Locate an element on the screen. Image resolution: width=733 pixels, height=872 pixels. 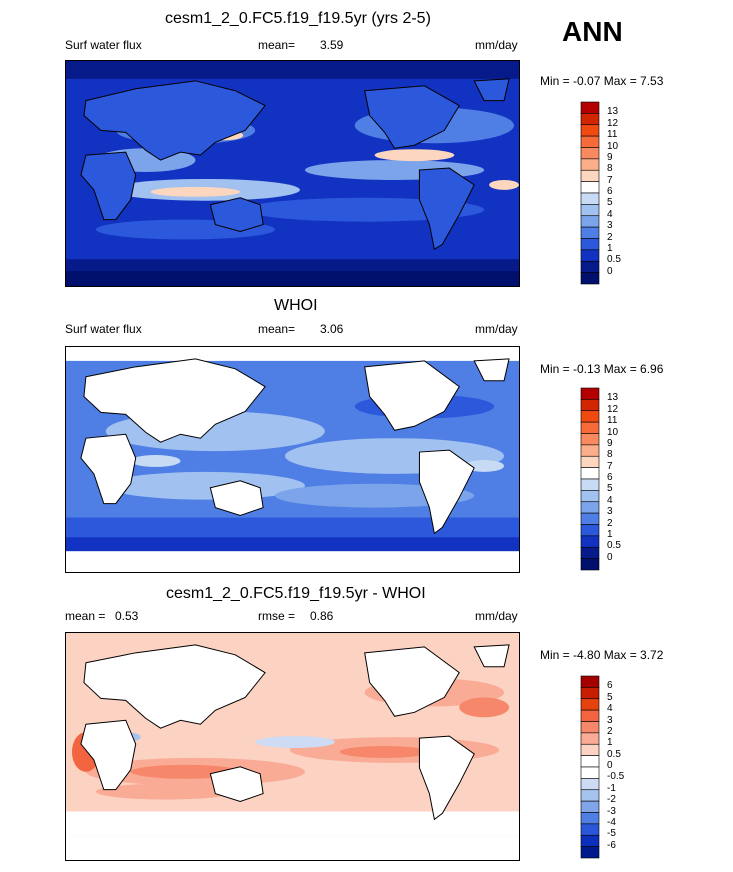
panel3-title: cesm1_2_0.FC5.f19_f19.5yr - WHOI is located at coordinates (296, 593).